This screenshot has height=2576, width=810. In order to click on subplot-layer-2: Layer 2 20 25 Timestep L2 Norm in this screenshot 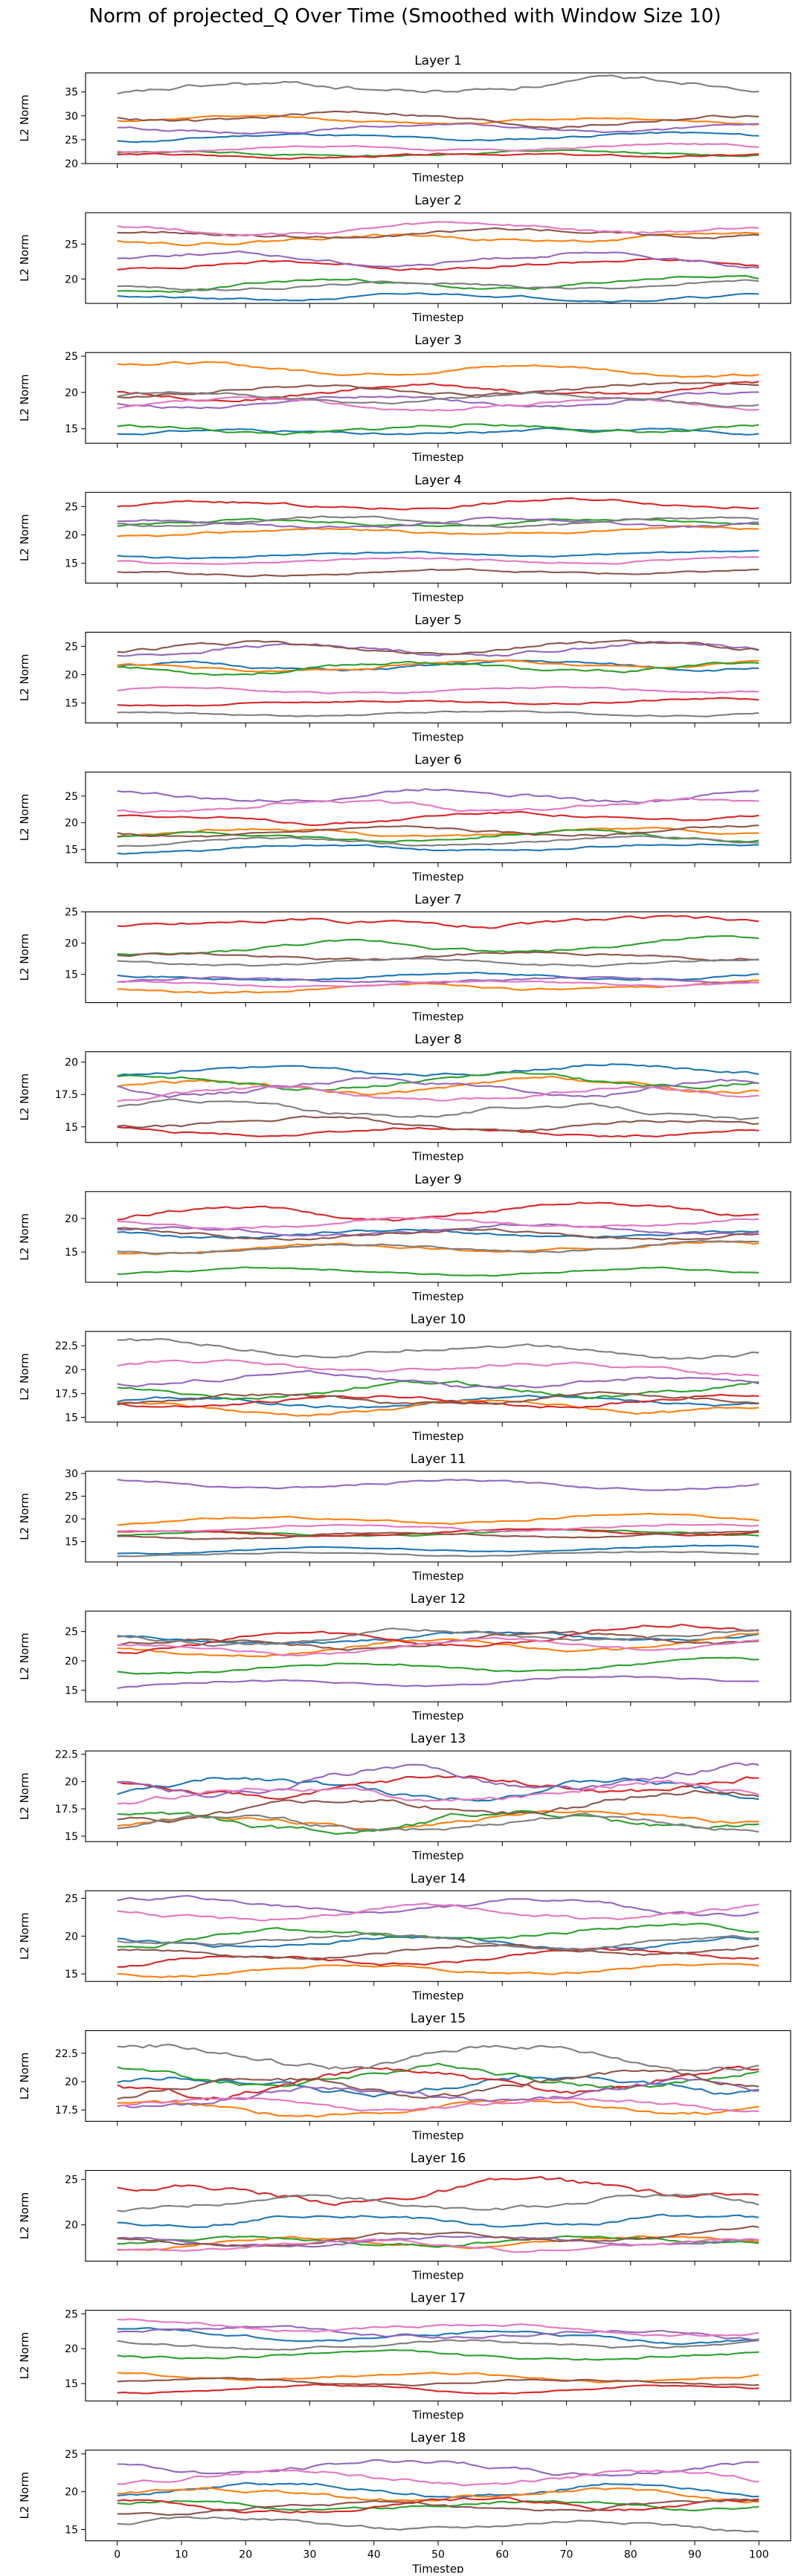, I will do `click(404, 258)`.